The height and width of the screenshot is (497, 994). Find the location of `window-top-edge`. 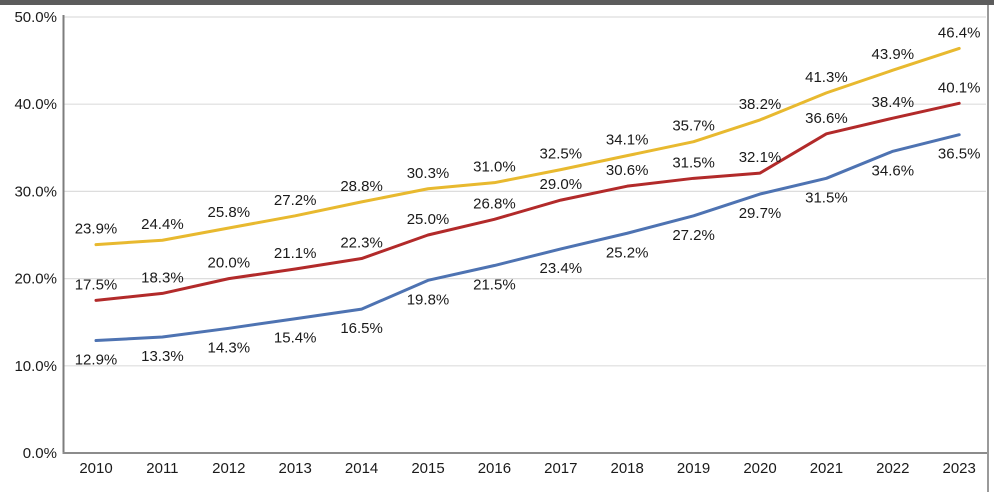

window-top-edge is located at coordinates (497, 2).